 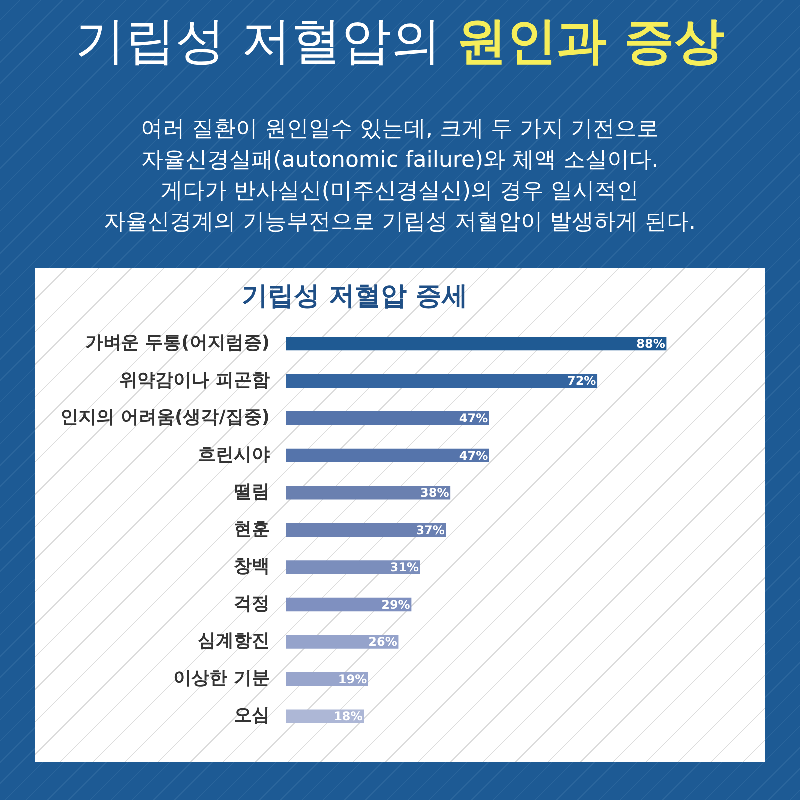 I want to click on data-label: 38%, so click(x=435, y=493).